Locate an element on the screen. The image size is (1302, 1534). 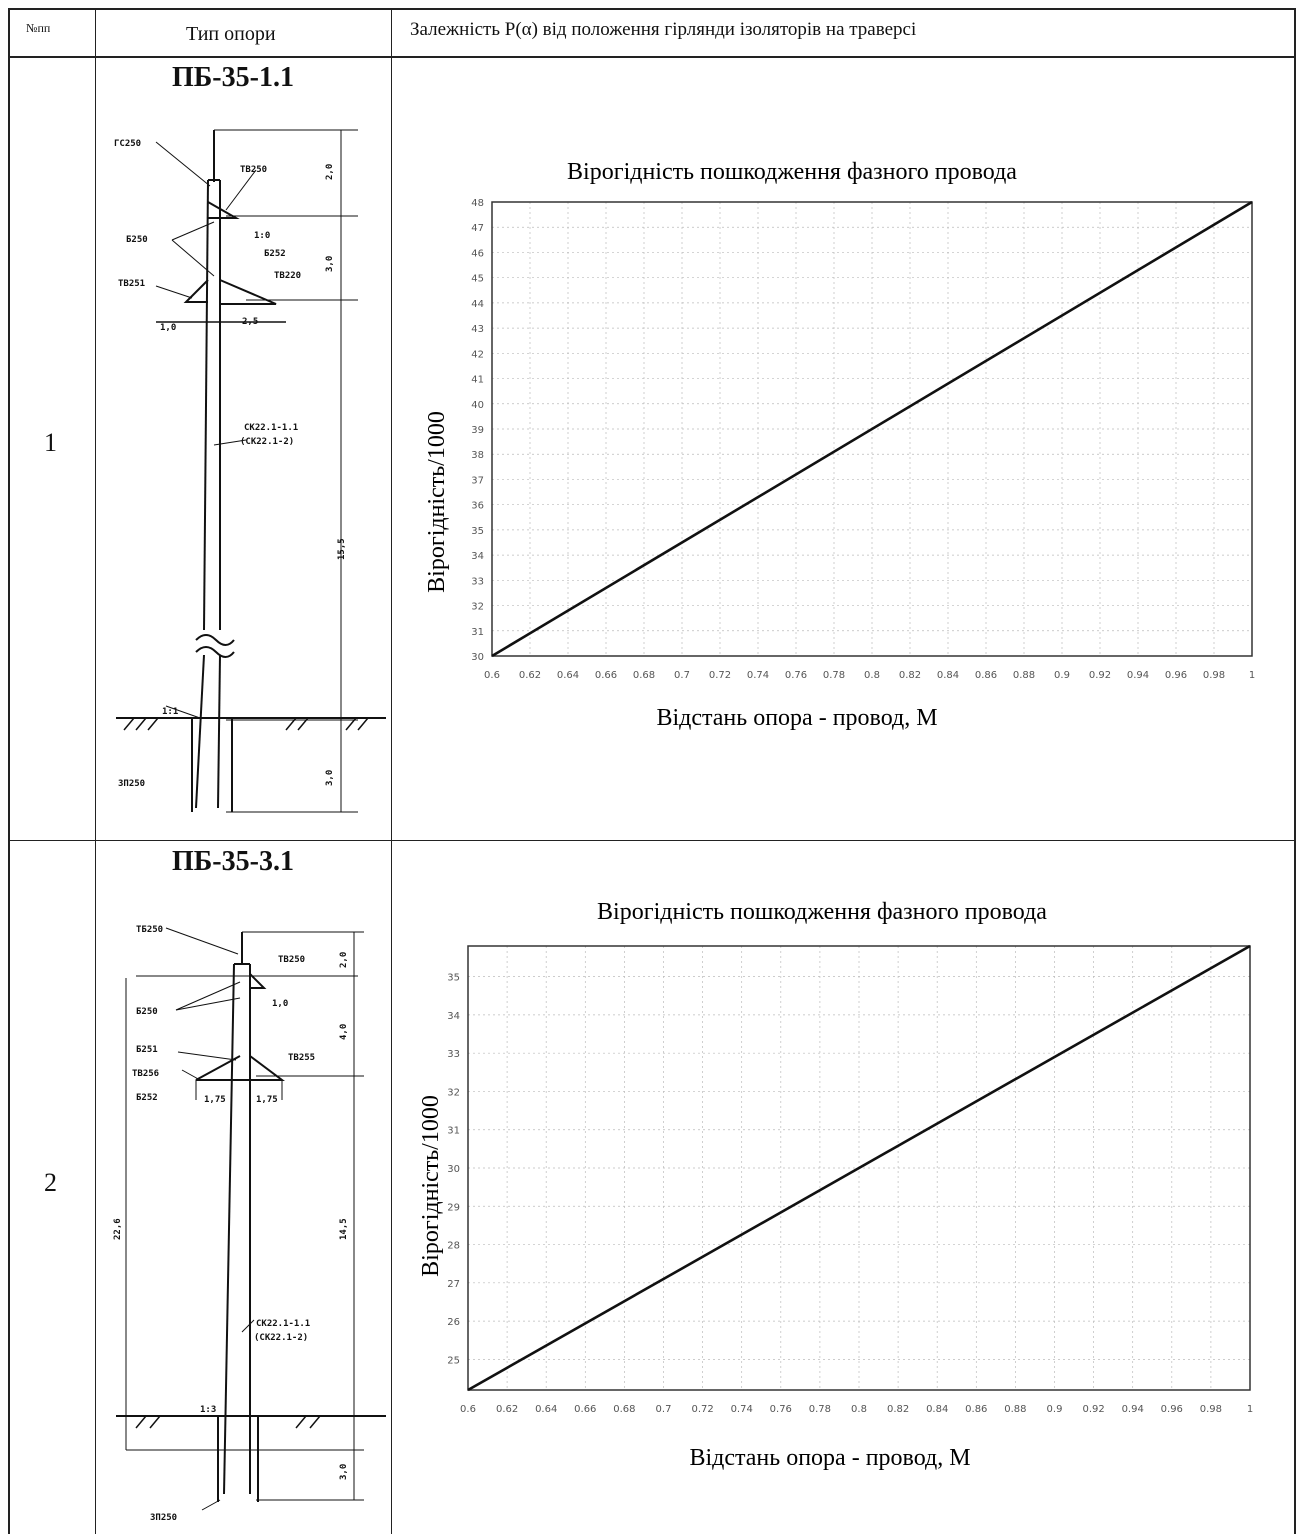
chart-2-x-tick-label: 0.76 is located at coordinates (781, 1409).